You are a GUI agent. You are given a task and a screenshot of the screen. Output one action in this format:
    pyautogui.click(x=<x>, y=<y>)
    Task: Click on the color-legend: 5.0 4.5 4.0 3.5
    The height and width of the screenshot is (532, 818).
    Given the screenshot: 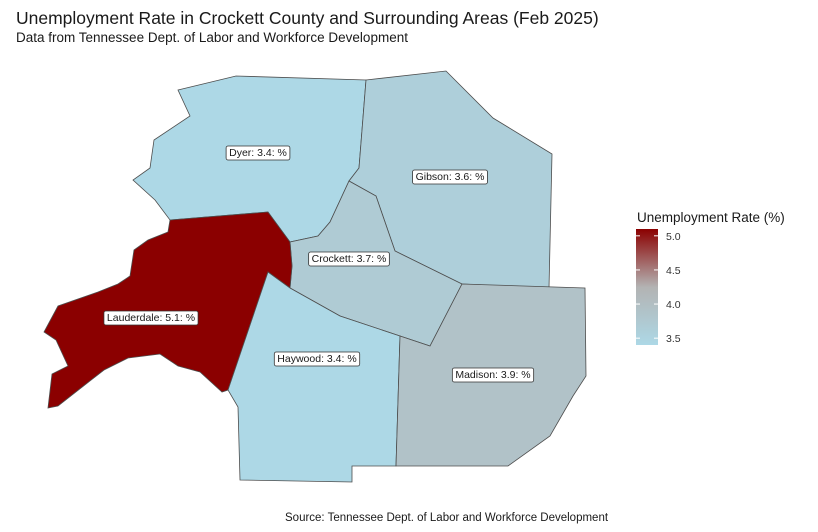 What is the action you would take?
    pyautogui.click(x=658, y=287)
    